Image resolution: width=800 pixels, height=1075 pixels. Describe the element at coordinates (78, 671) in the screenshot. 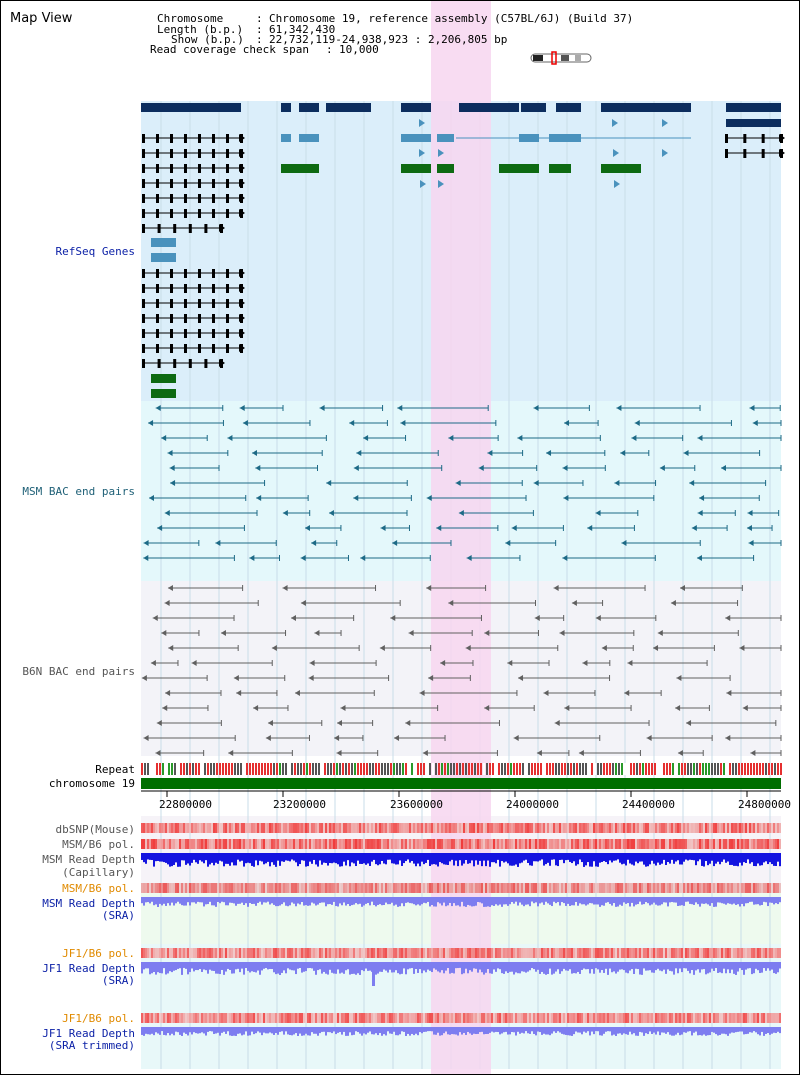

I see `track-label-b6n-bac: B6N BAC end pairs` at that location.